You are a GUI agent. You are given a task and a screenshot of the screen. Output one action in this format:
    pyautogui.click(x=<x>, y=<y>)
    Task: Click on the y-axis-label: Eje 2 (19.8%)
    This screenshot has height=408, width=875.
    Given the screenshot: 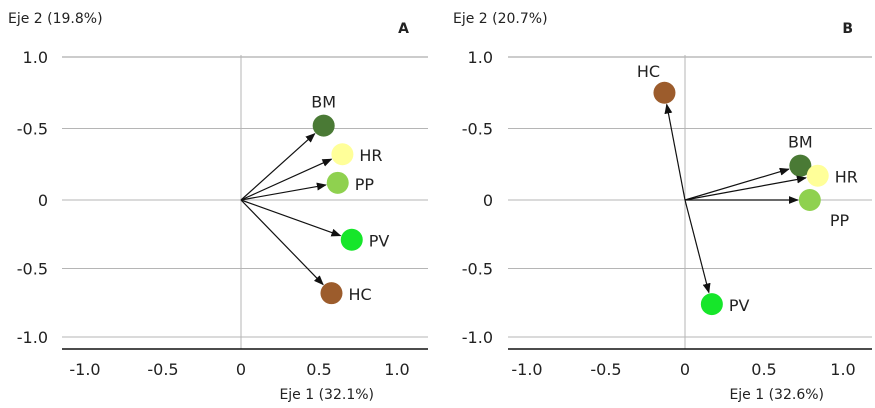 What is the action you would take?
    pyautogui.click(x=55, y=19)
    